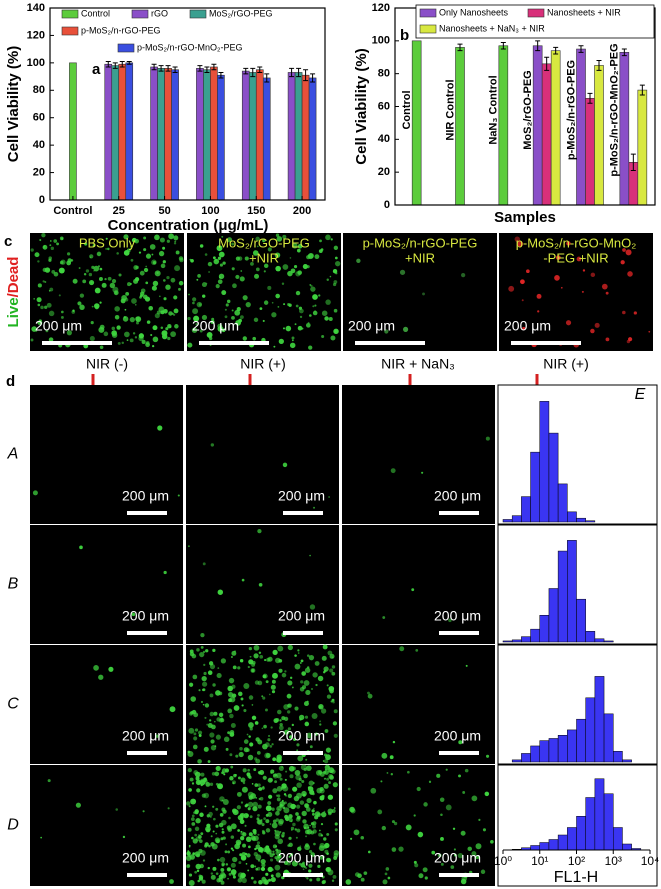 This screenshot has width=661, height=889. What do you see at coordinates (575, 257) in the screenshot?
I see `caption: -PEG +NIR` at bounding box center [575, 257].